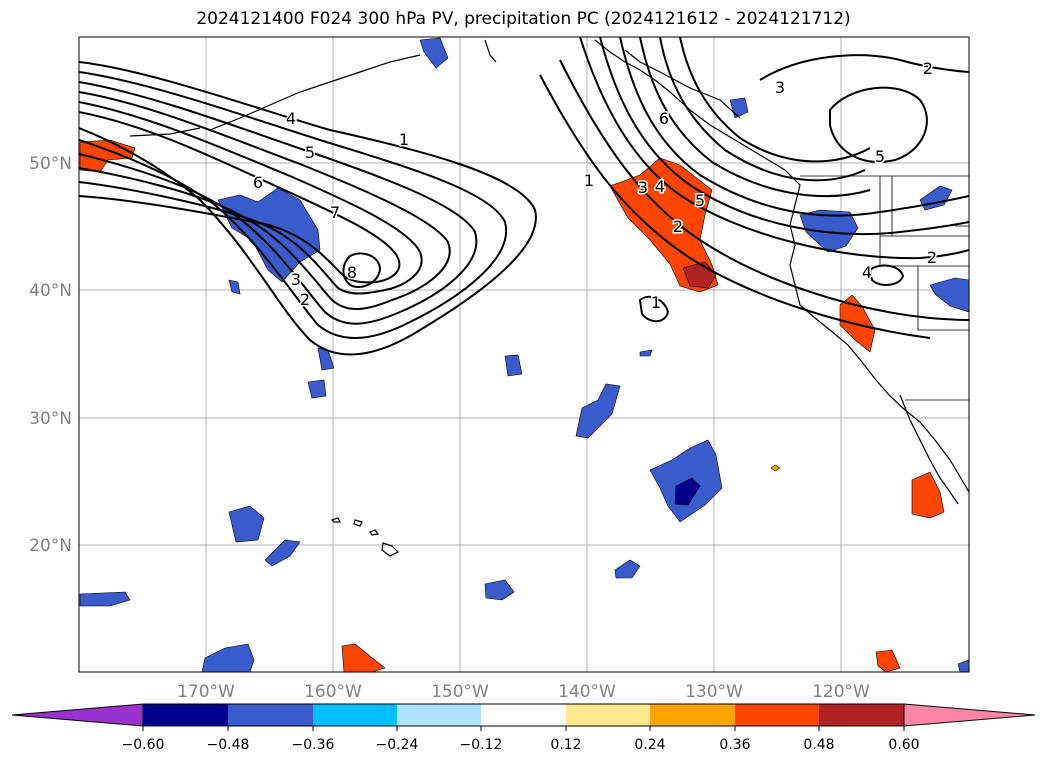  I want to click on lon-label: 130°W, so click(714, 692).